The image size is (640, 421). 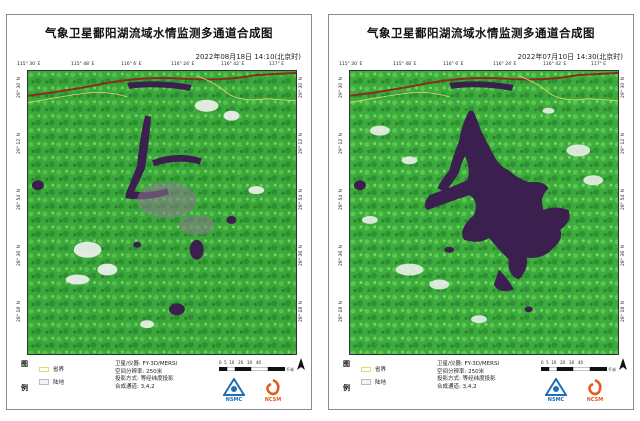 I want to click on mudflat, so click(x=176, y=208).